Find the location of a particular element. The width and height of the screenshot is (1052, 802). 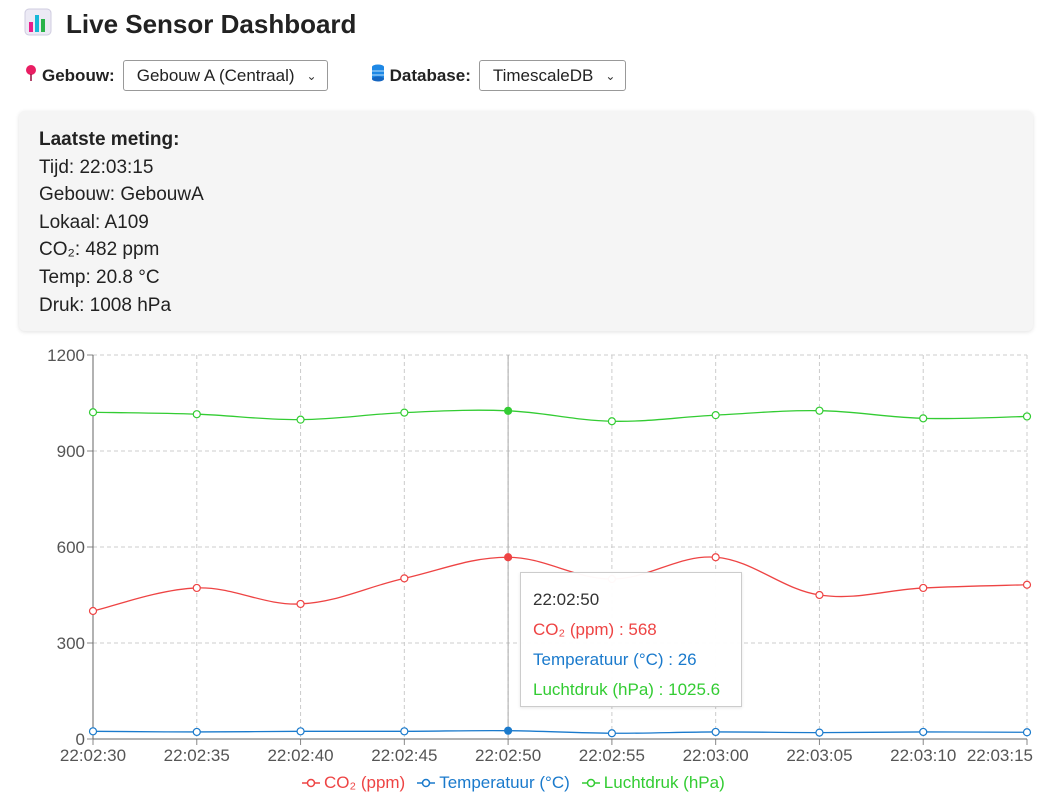

database-control: Database: TimescaleDB ⌄ is located at coordinates (498, 75).